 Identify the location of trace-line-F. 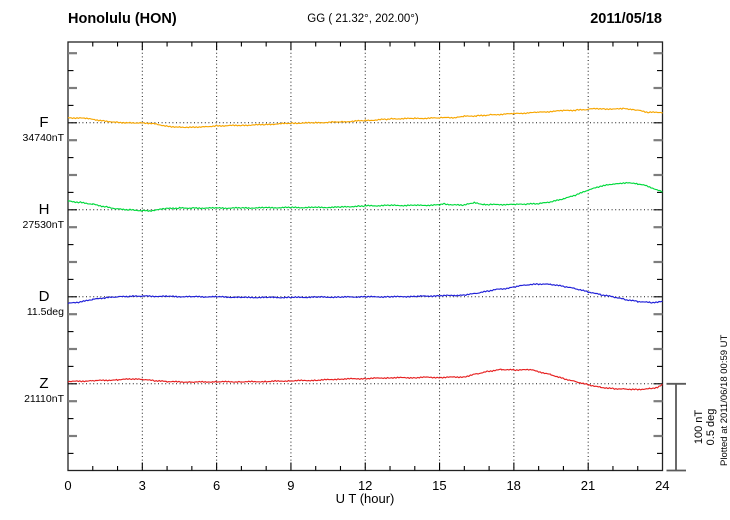
(365, 118).